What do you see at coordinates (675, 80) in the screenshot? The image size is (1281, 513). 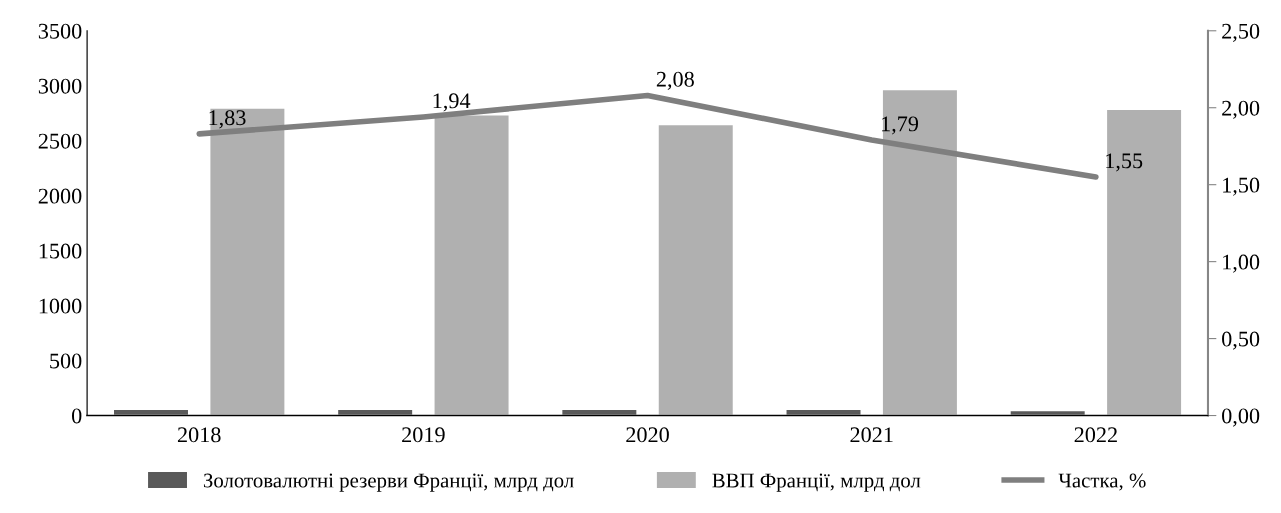 I see `data-label: 2,08` at bounding box center [675, 80].